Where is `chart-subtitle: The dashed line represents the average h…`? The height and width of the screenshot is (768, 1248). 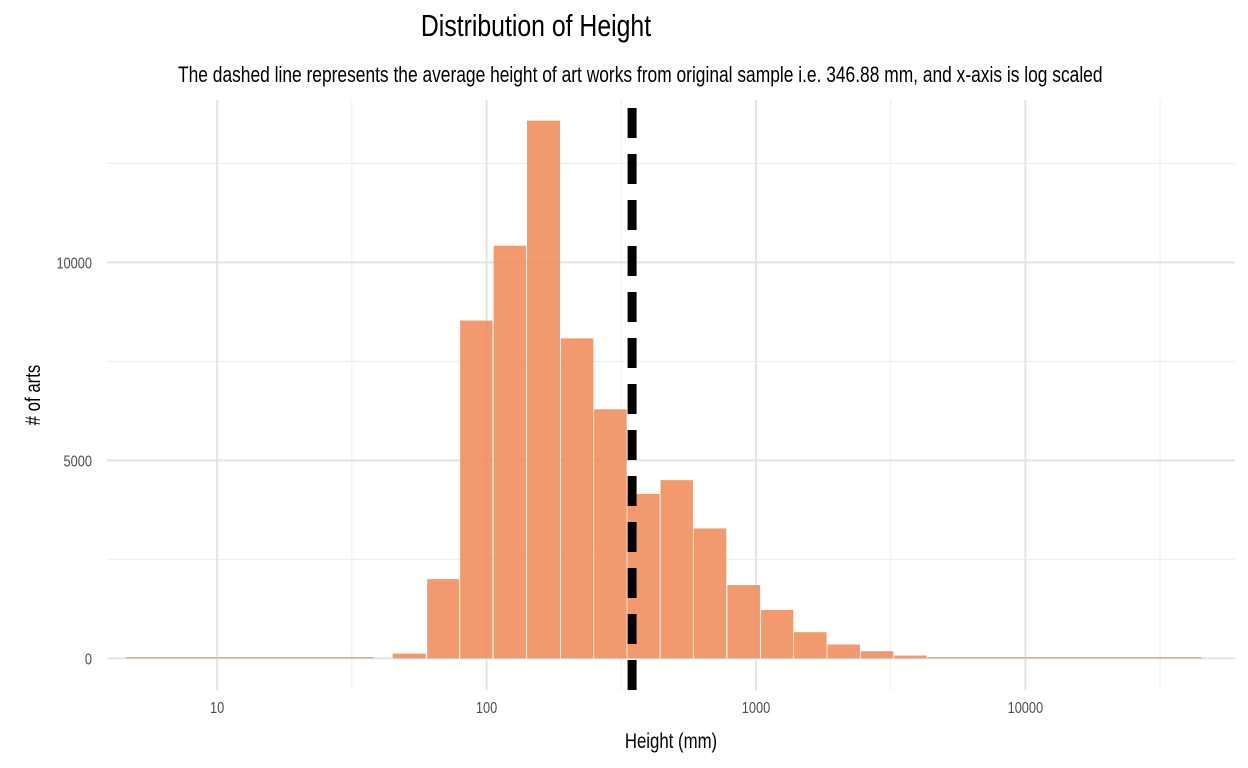
chart-subtitle: The dashed line represents the average h… is located at coordinates (640, 74).